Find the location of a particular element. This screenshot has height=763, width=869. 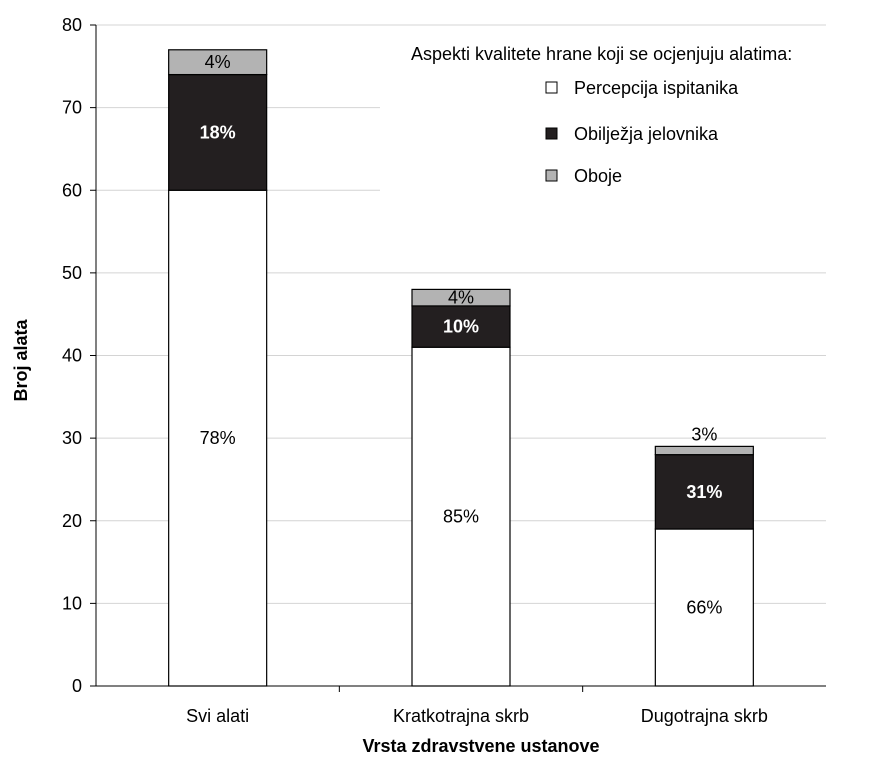

bar-data-label: 10% is located at coordinates (461, 327).